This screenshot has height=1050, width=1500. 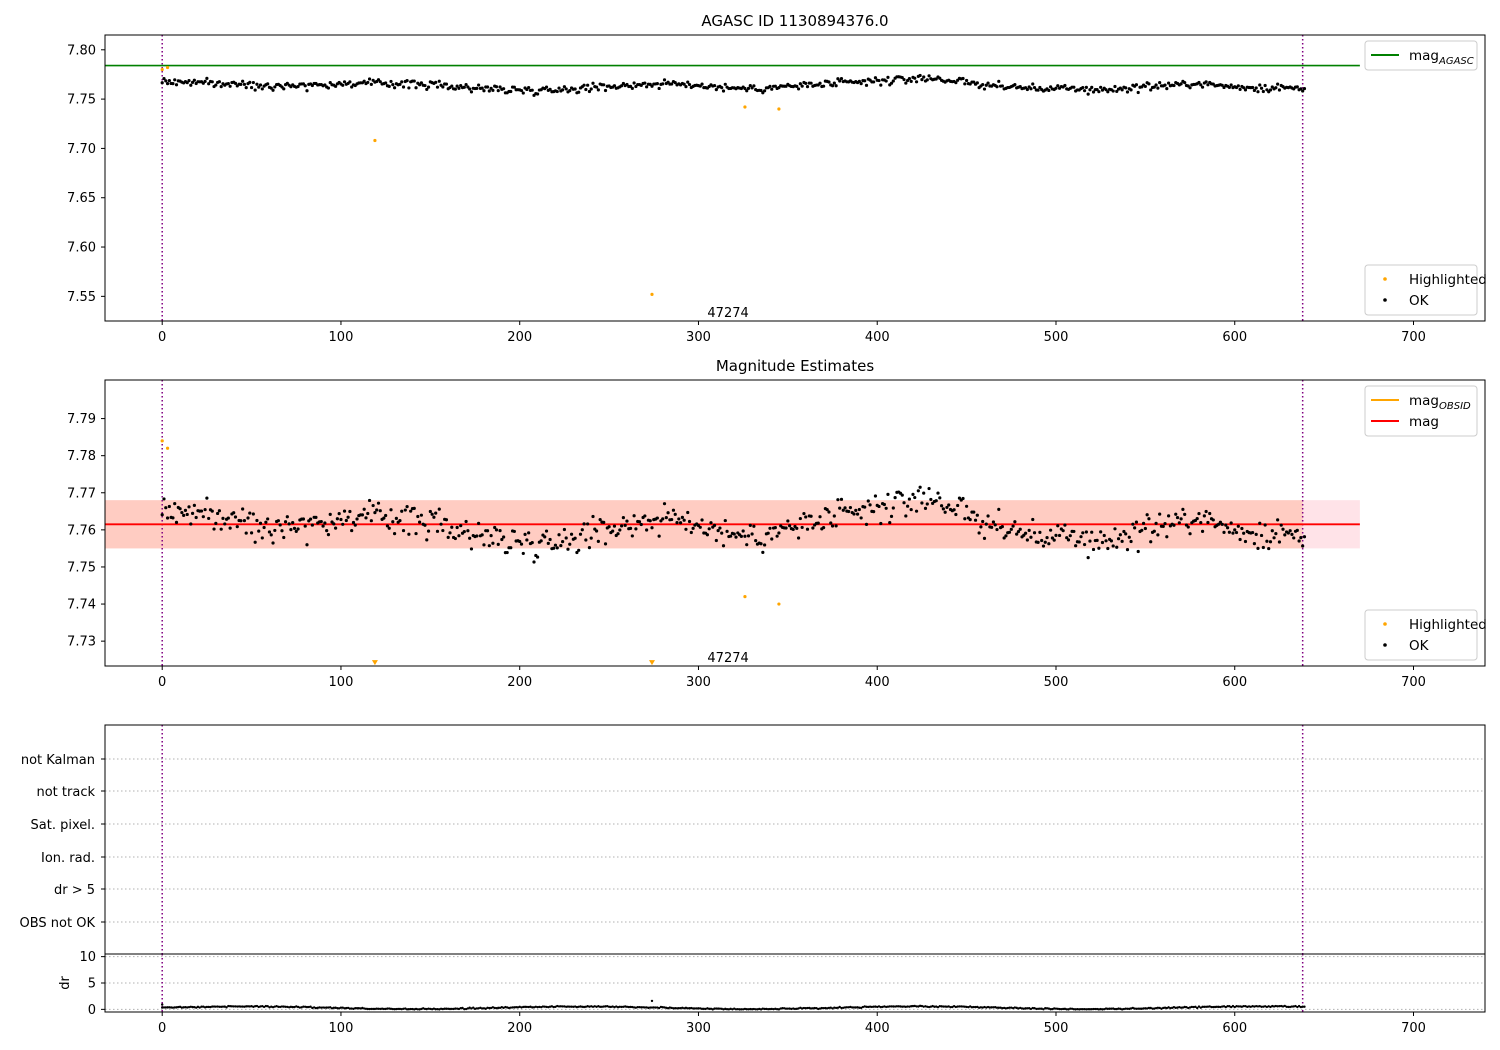 I want to click on y-tick-label: 0, so click(x=92, y=1010).